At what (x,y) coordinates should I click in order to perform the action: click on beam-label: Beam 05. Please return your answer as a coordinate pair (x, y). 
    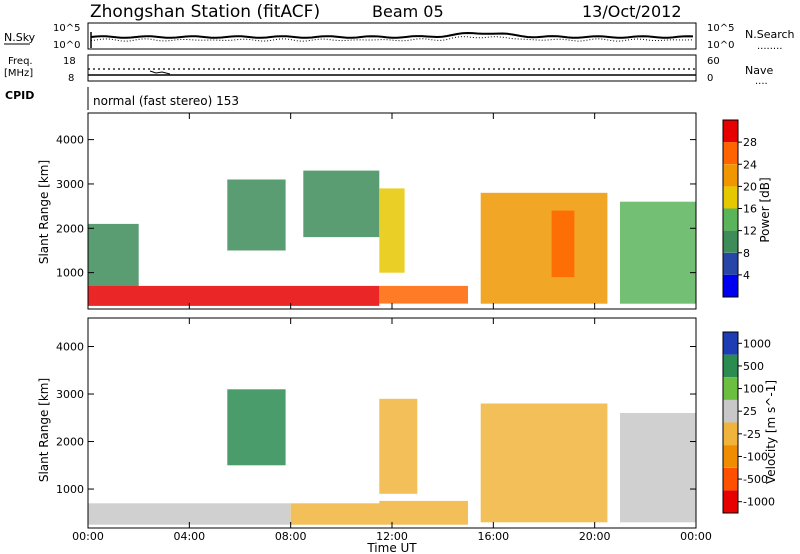
    Looking at the image, I should click on (408, 11).